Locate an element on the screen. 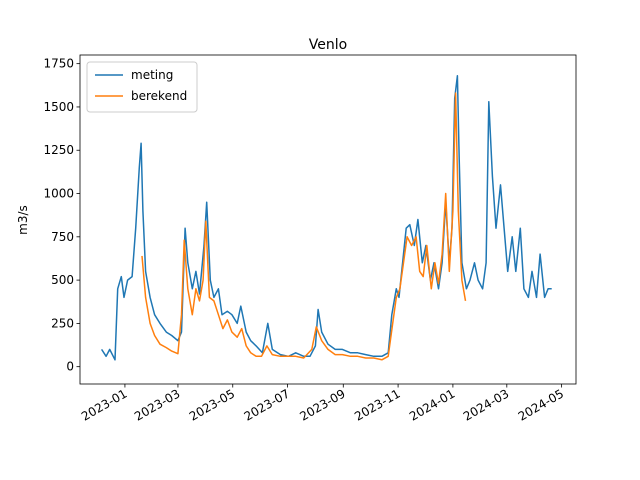 The image size is (640, 480). y-tick-label: 250 is located at coordinates (62, 323).